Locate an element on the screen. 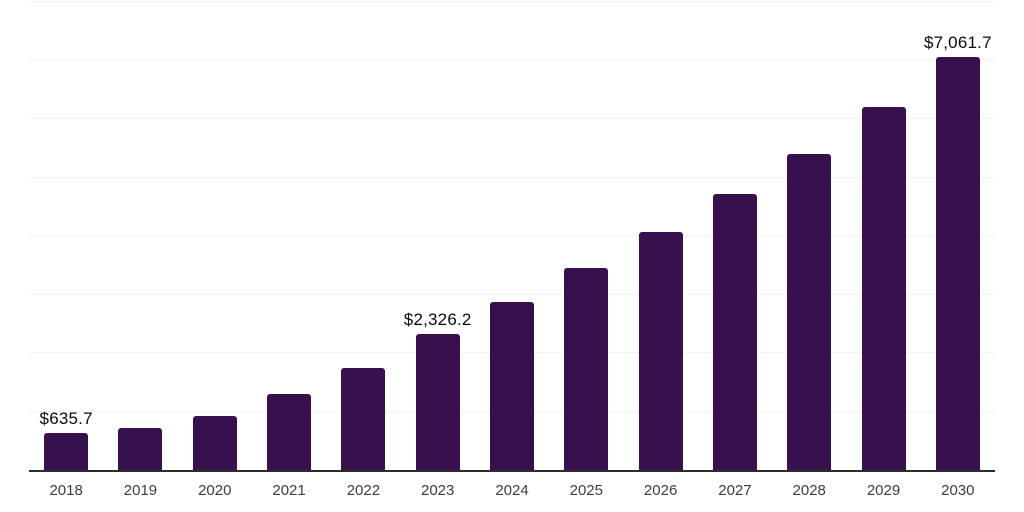 This screenshot has width=1024, height=512. bar-2019 is located at coordinates (140, 449).